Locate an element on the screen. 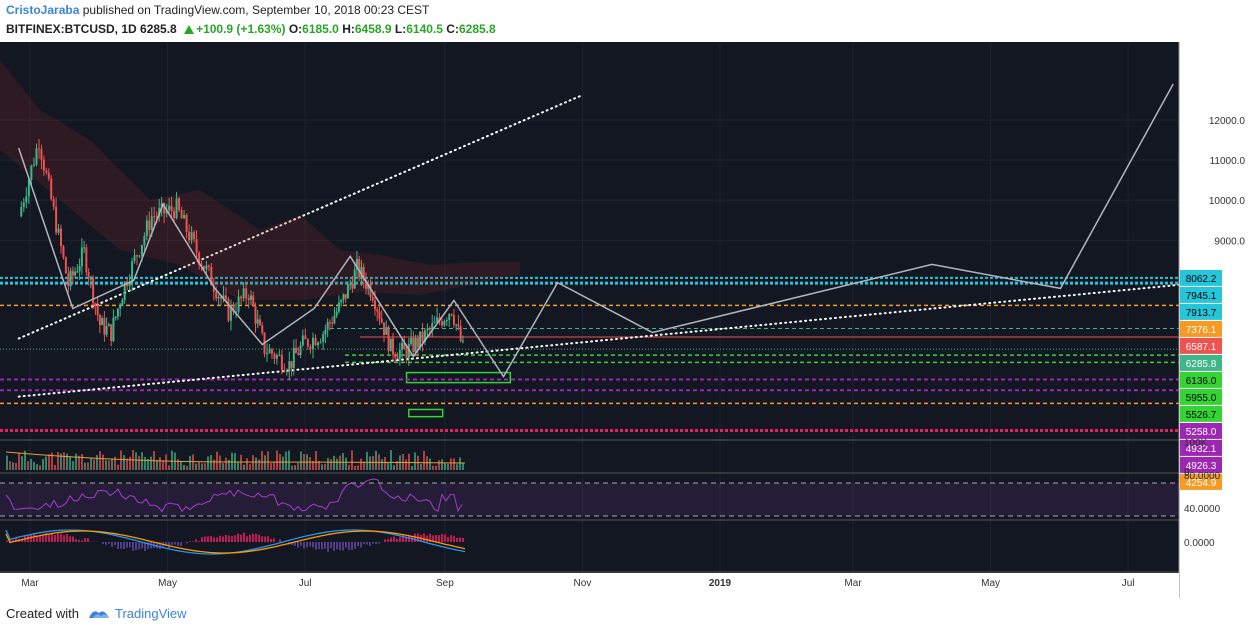 The image size is (1251, 632). level-badge-label: 4932.1 is located at coordinates (1201, 449).